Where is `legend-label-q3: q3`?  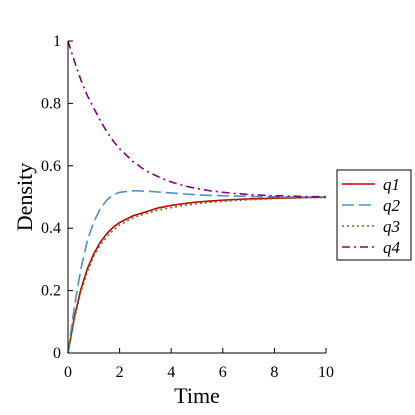
legend-label-q3: q3 is located at coordinates (391, 226).